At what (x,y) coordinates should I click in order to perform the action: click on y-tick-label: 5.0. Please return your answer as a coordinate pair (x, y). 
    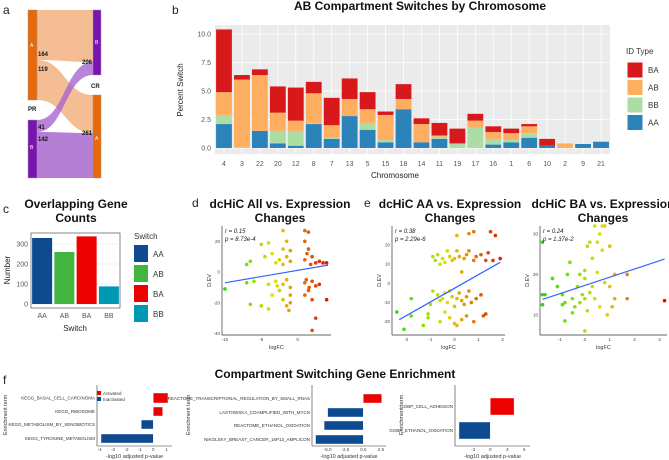
    Looking at the image, I should click on (206, 92).